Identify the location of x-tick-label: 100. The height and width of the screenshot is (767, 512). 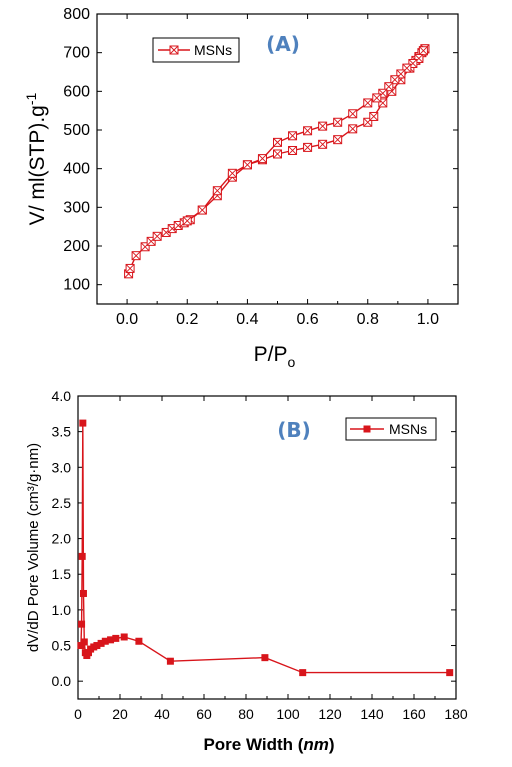
(288, 714).